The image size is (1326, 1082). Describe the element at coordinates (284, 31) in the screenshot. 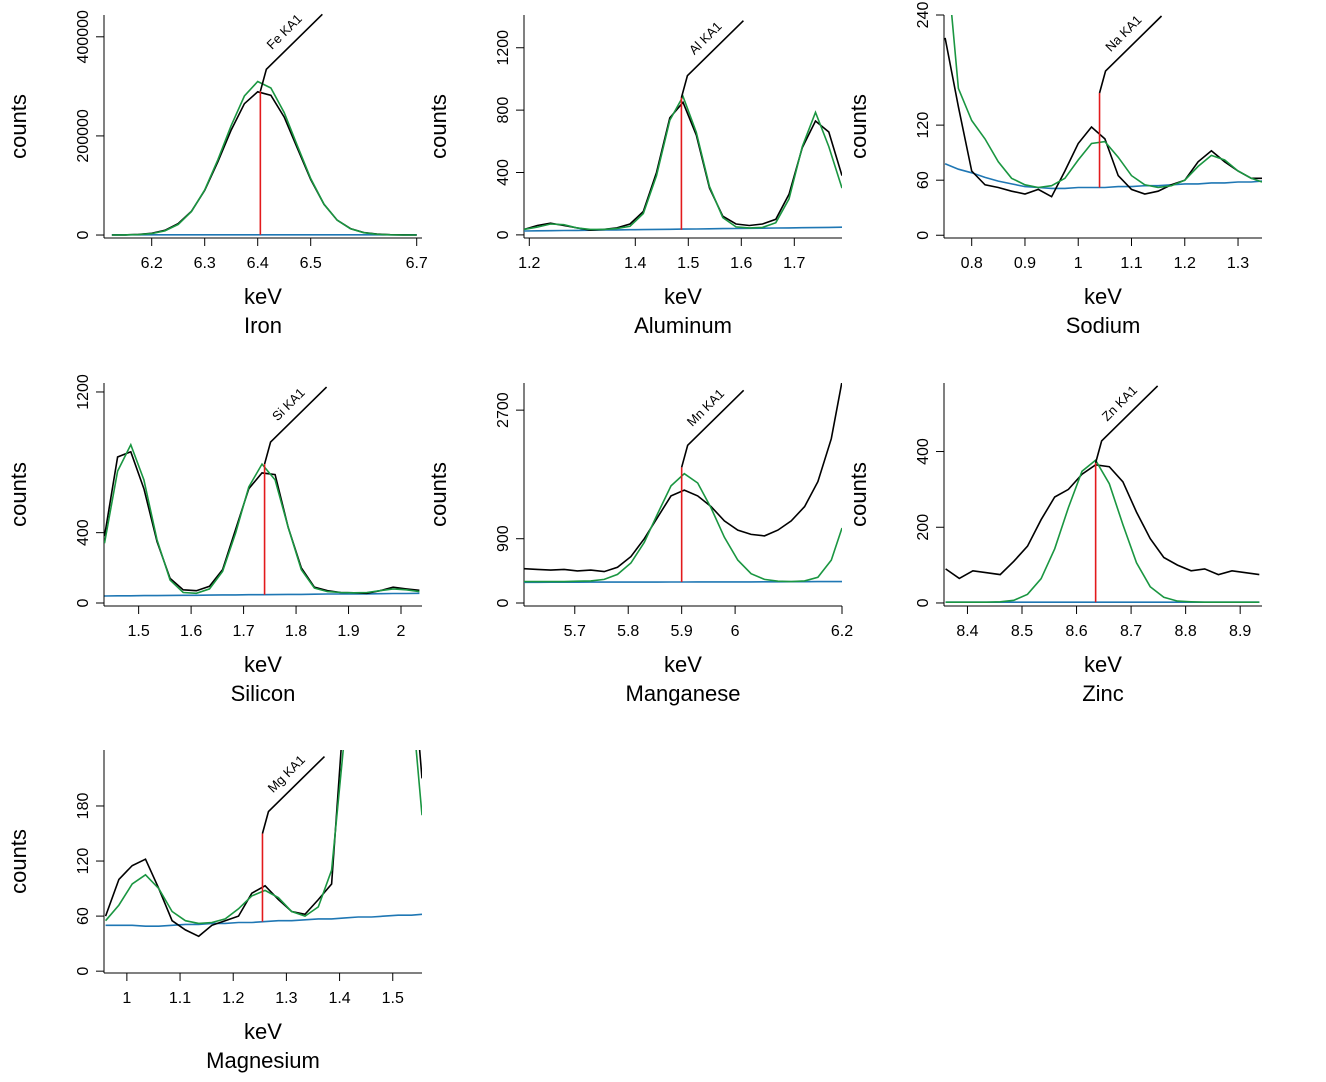

I see `peak-label: Fe KA1` at that location.